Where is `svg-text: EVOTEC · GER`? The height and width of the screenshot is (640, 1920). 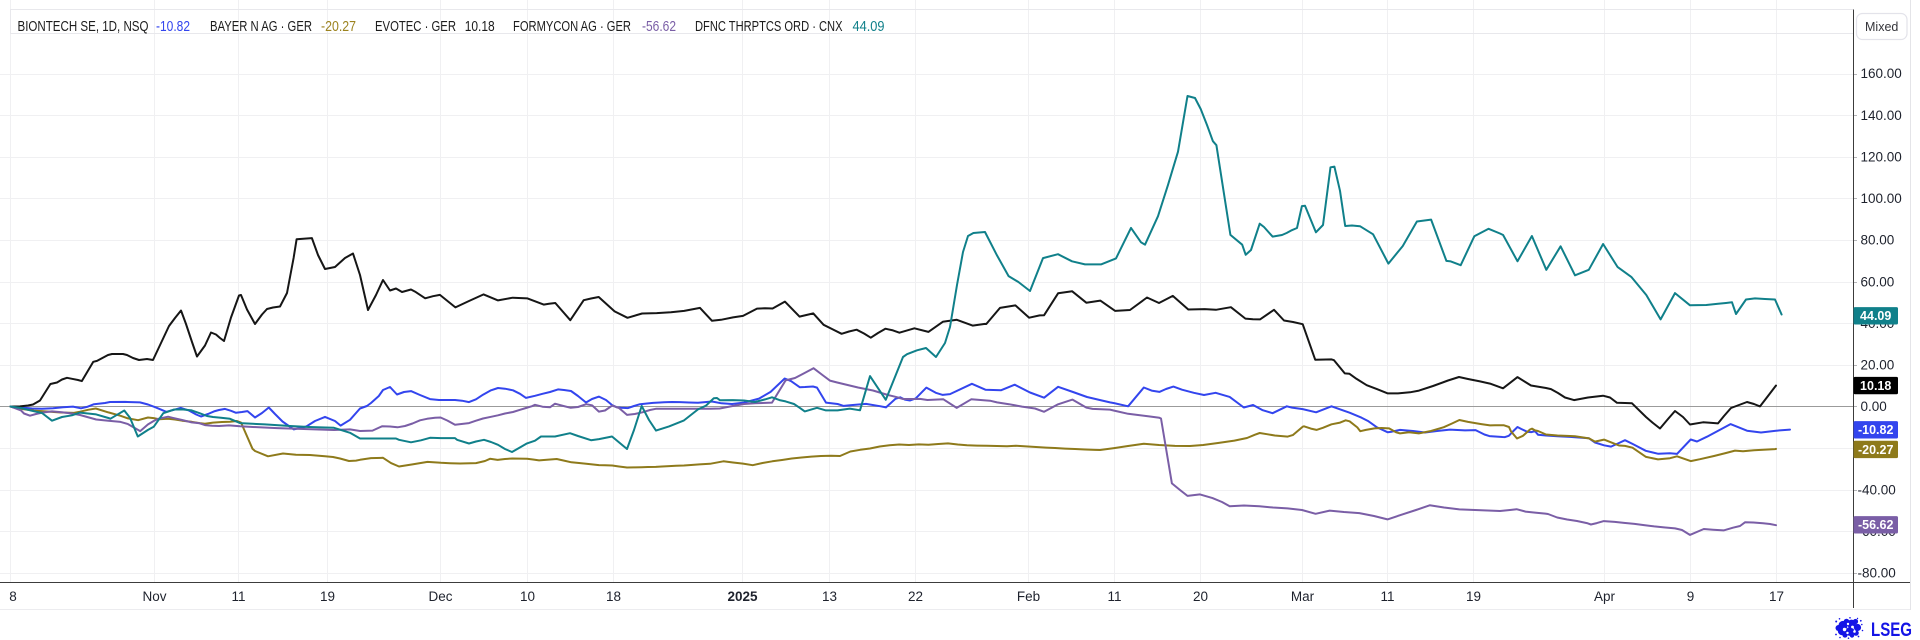
svg-text: EVOTEC · GER is located at coordinates (415, 27).